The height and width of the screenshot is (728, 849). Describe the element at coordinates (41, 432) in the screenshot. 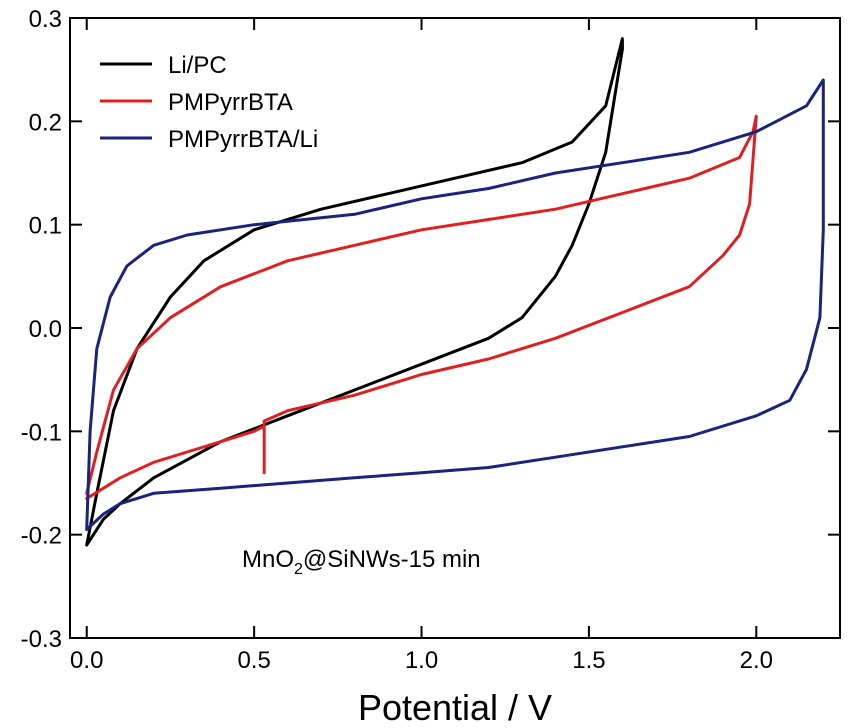

I see `y-tick-label: -0.1` at that location.